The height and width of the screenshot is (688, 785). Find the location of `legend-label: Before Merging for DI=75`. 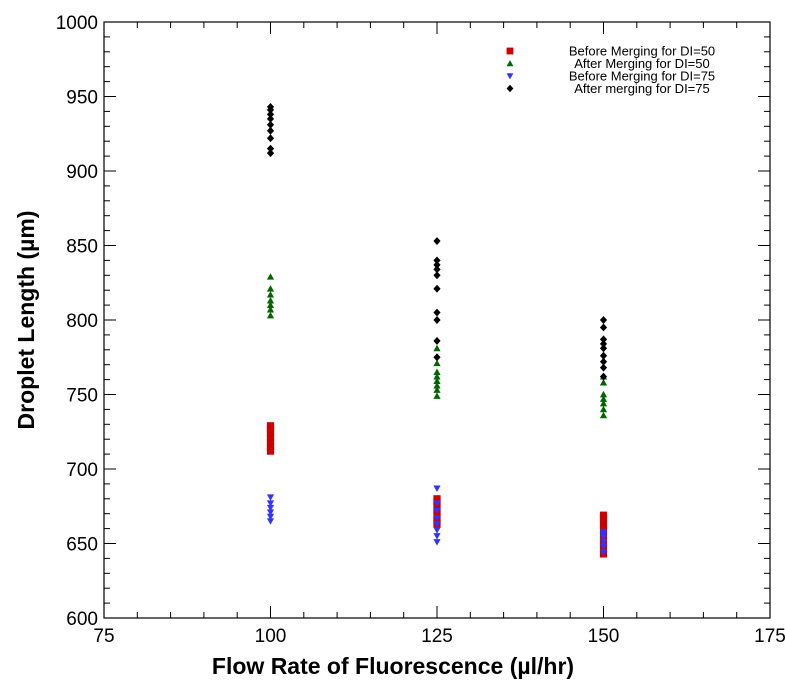

legend-label: Before Merging for DI=75 is located at coordinates (642, 76).